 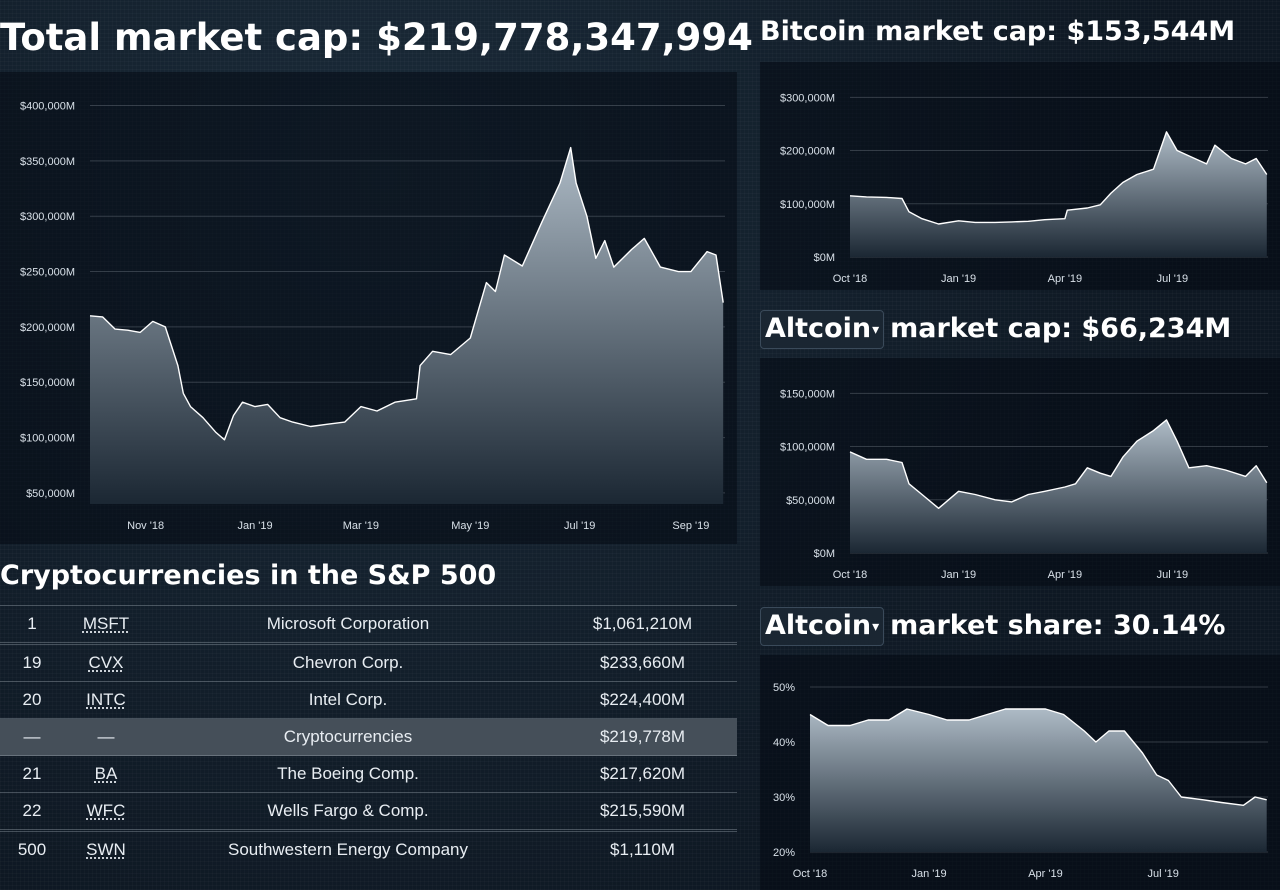 I want to click on symbol-cell: INTC, so click(x=106, y=700).